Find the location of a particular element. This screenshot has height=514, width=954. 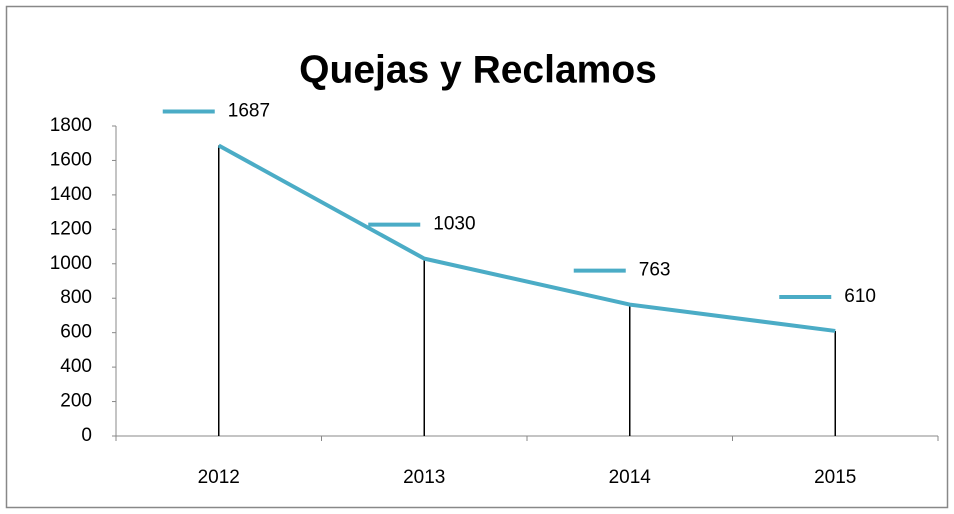

y-tick-label: 1000 is located at coordinates (71, 263).